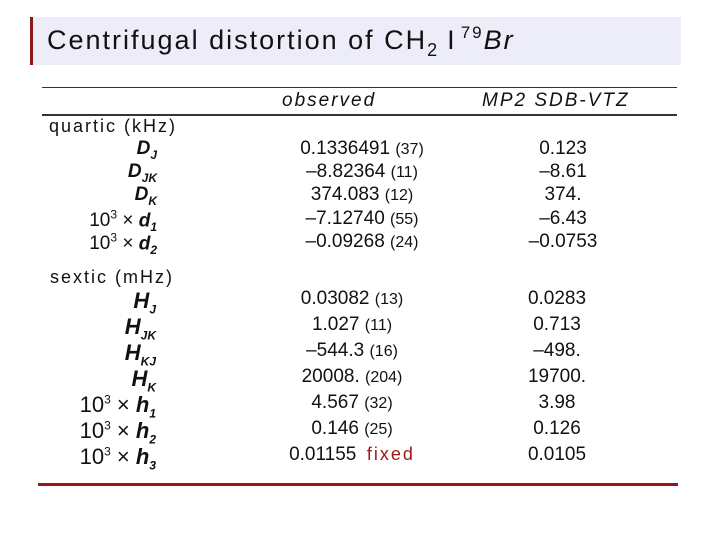  What do you see at coordinates (352, 324) in the screenshot?
I see `observed-value: 1.027 (11)` at bounding box center [352, 324].